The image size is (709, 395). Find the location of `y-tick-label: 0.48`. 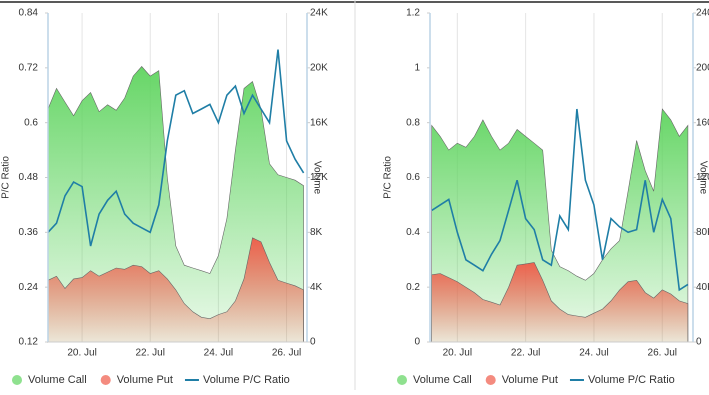

y-tick-label: 0.48 is located at coordinates (29, 177).